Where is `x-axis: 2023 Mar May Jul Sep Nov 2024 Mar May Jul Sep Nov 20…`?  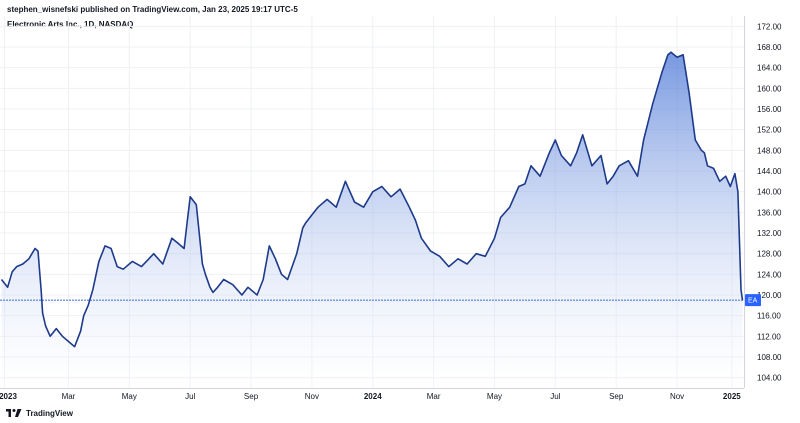 x-axis: 2023 Mar May Jul Sep Nov 2024 Mar May Jul Sep Nov 20… is located at coordinates (370, 396).